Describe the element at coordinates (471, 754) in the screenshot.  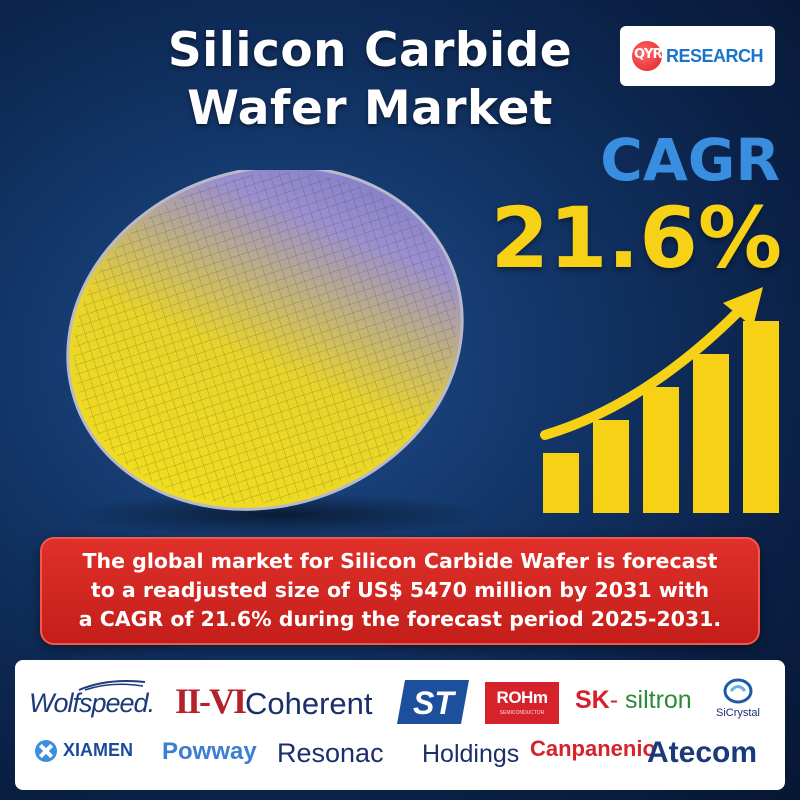
I see `holdings-text: Holdings` at that location.